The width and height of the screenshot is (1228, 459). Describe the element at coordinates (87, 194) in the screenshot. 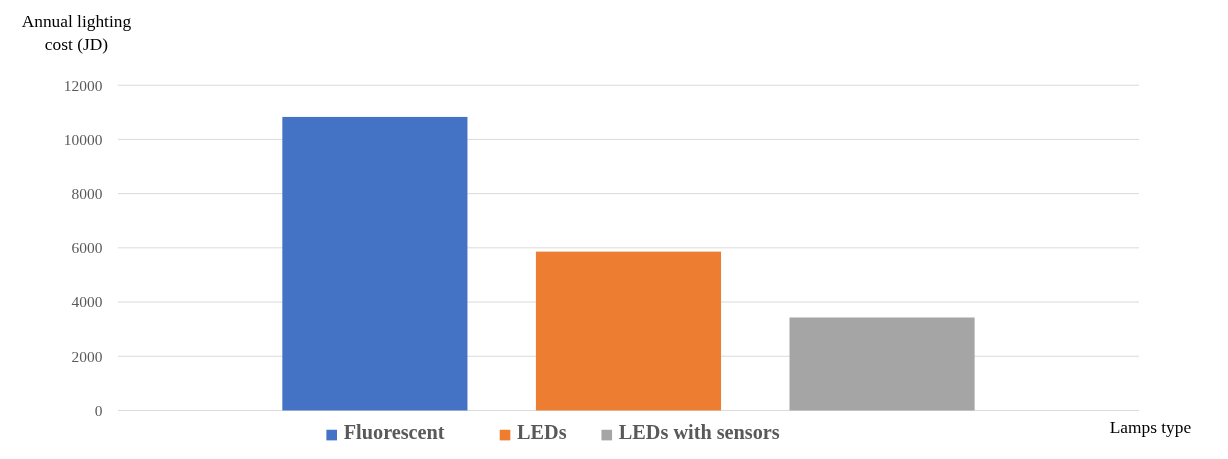

I see `y-tick-label: 8000` at that location.